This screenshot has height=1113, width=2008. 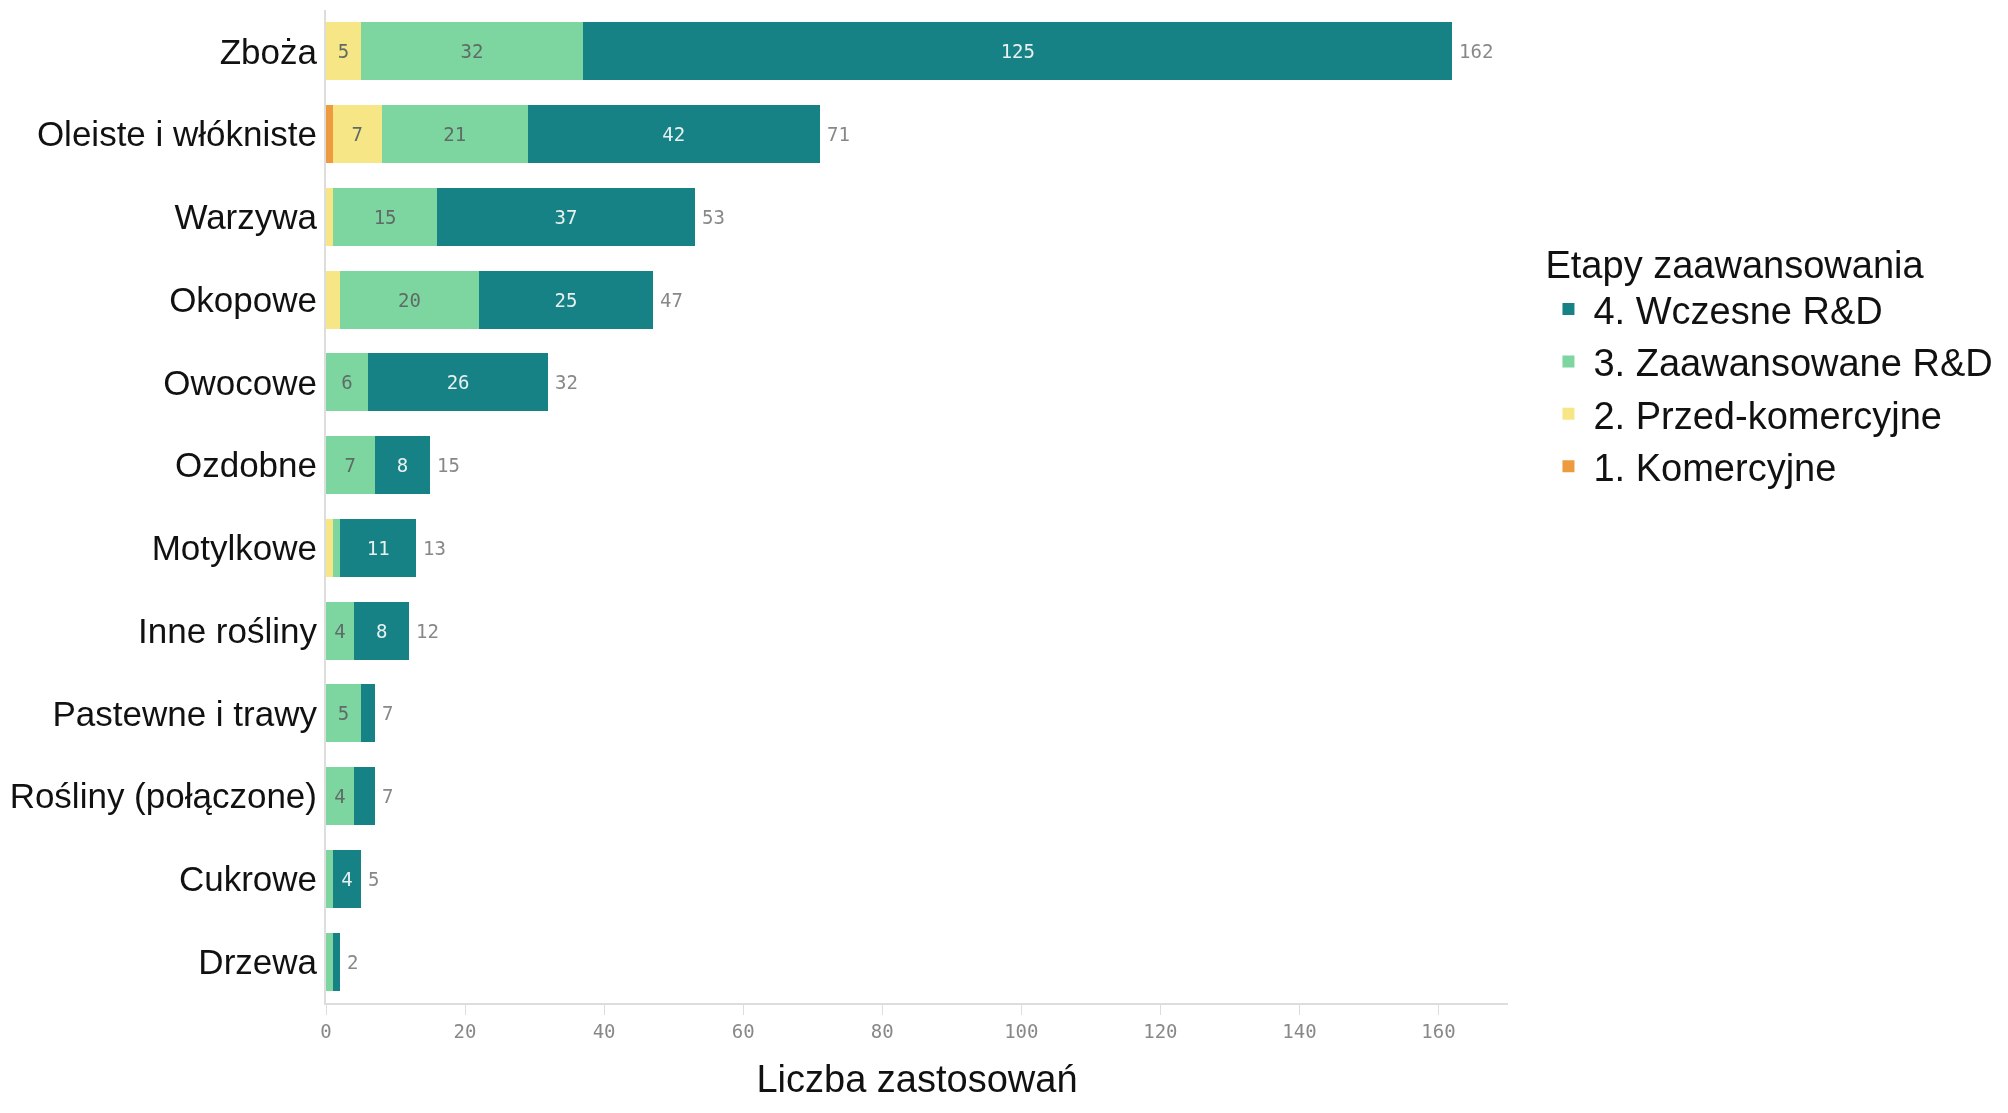 I want to click on y-tick-label: Warzywa, so click(x=246, y=217).